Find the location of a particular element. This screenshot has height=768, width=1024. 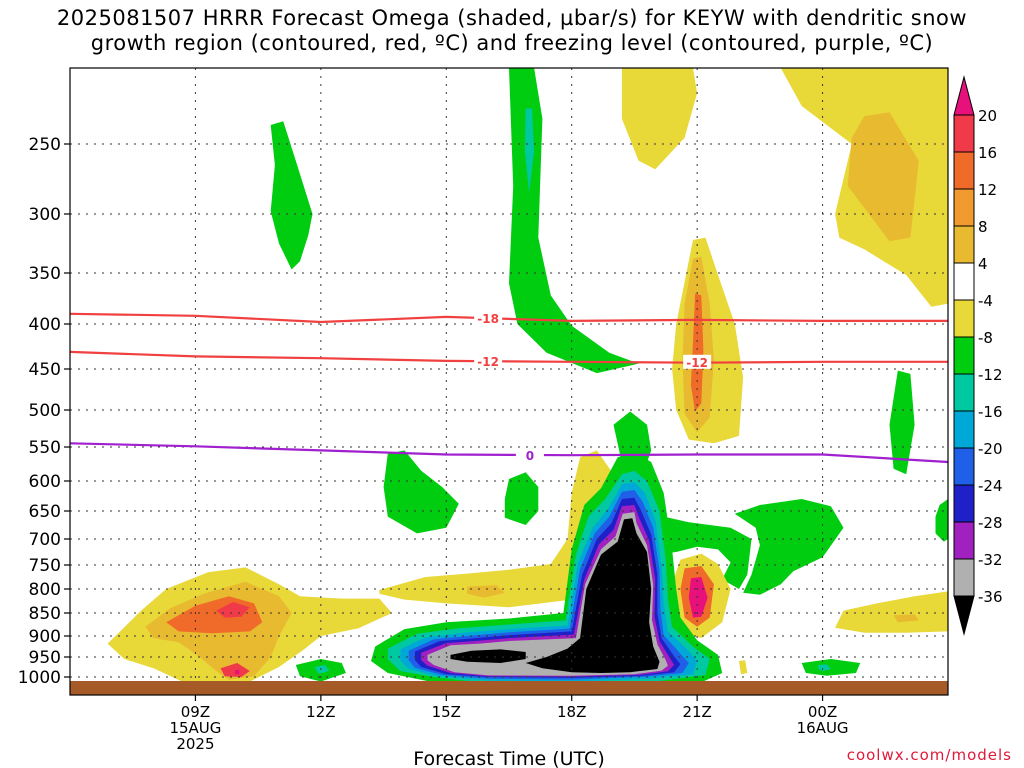

region-green-mid-left is located at coordinates (421, 492).